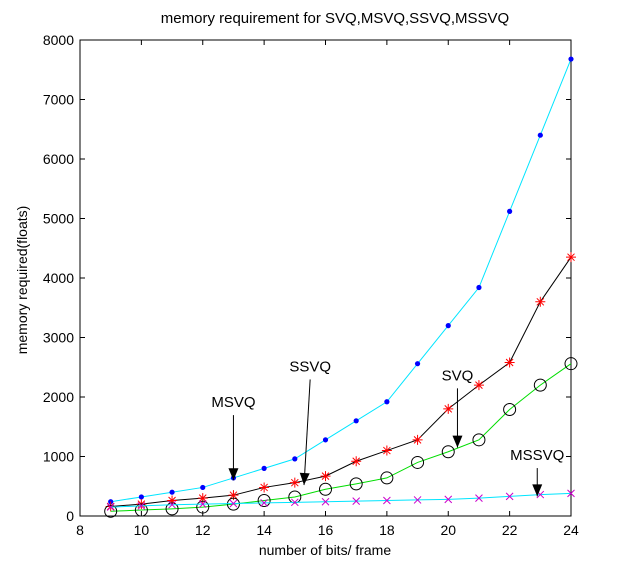 The width and height of the screenshot is (617, 564). Describe the element at coordinates (448, 530) in the screenshot. I see `x-tick-label: 20` at that location.